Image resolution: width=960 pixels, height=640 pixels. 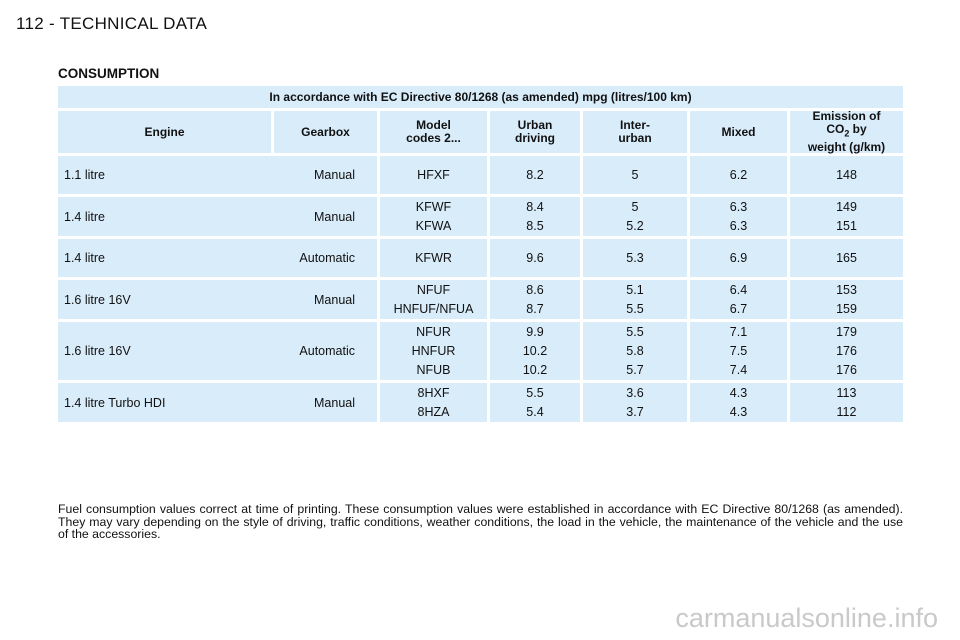 What do you see at coordinates (635, 411) in the screenshot?
I see `inter-urban-value: 3.7` at bounding box center [635, 411].